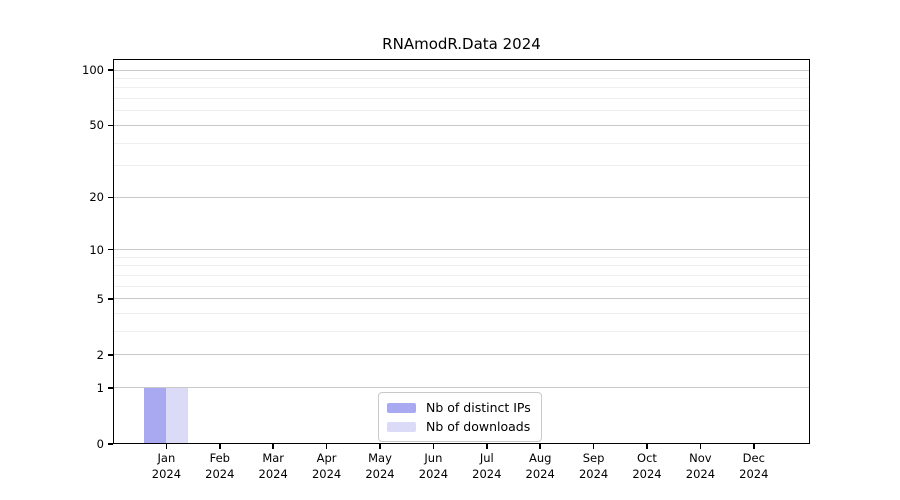 This screenshot has height=500, width=900. What do you see at coordinates (96, 249) in the screenshot?
I see `y-tick-label-10: 10` at bounding box center [96, 249].